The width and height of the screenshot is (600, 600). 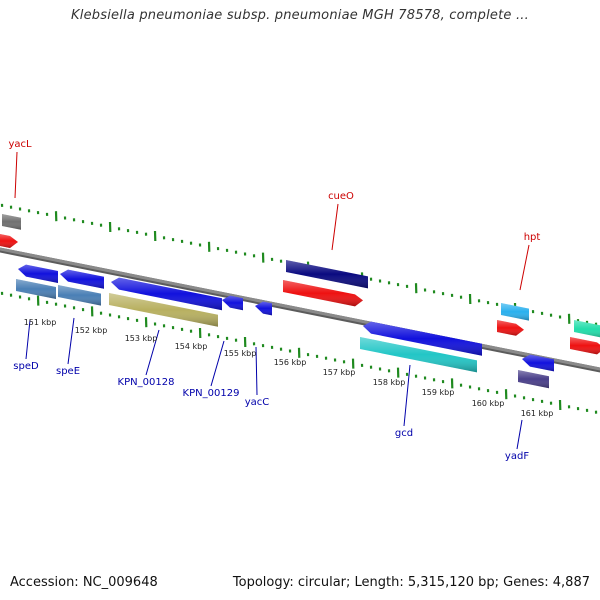 I want to click on gene-hpt-skyblue, so click(x=515, y=312).